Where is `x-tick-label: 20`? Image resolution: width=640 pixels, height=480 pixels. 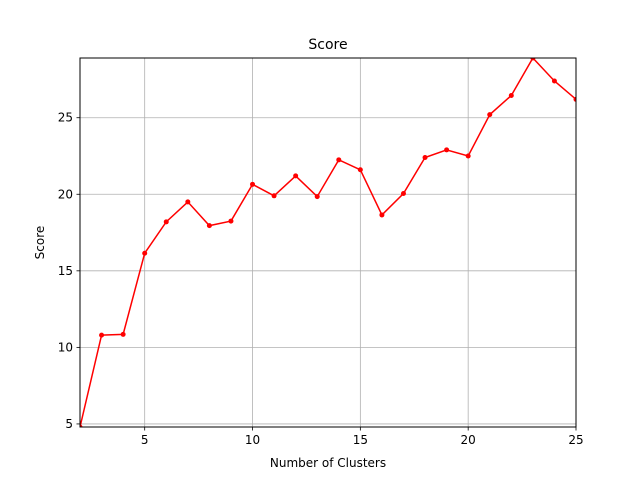 x-tick-label: 20 is located at coordinates (468, 440).